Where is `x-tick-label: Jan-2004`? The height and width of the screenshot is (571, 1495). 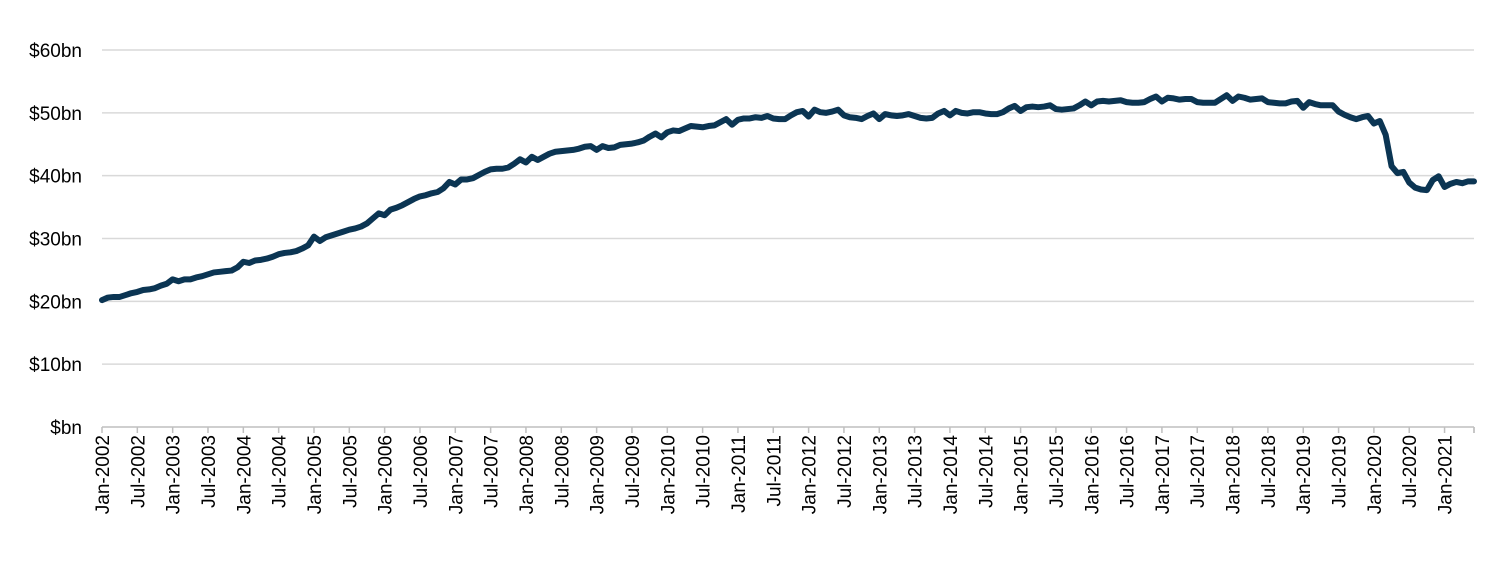 x-tick-label: Jan-2004 is located at coordinates (244, 475).